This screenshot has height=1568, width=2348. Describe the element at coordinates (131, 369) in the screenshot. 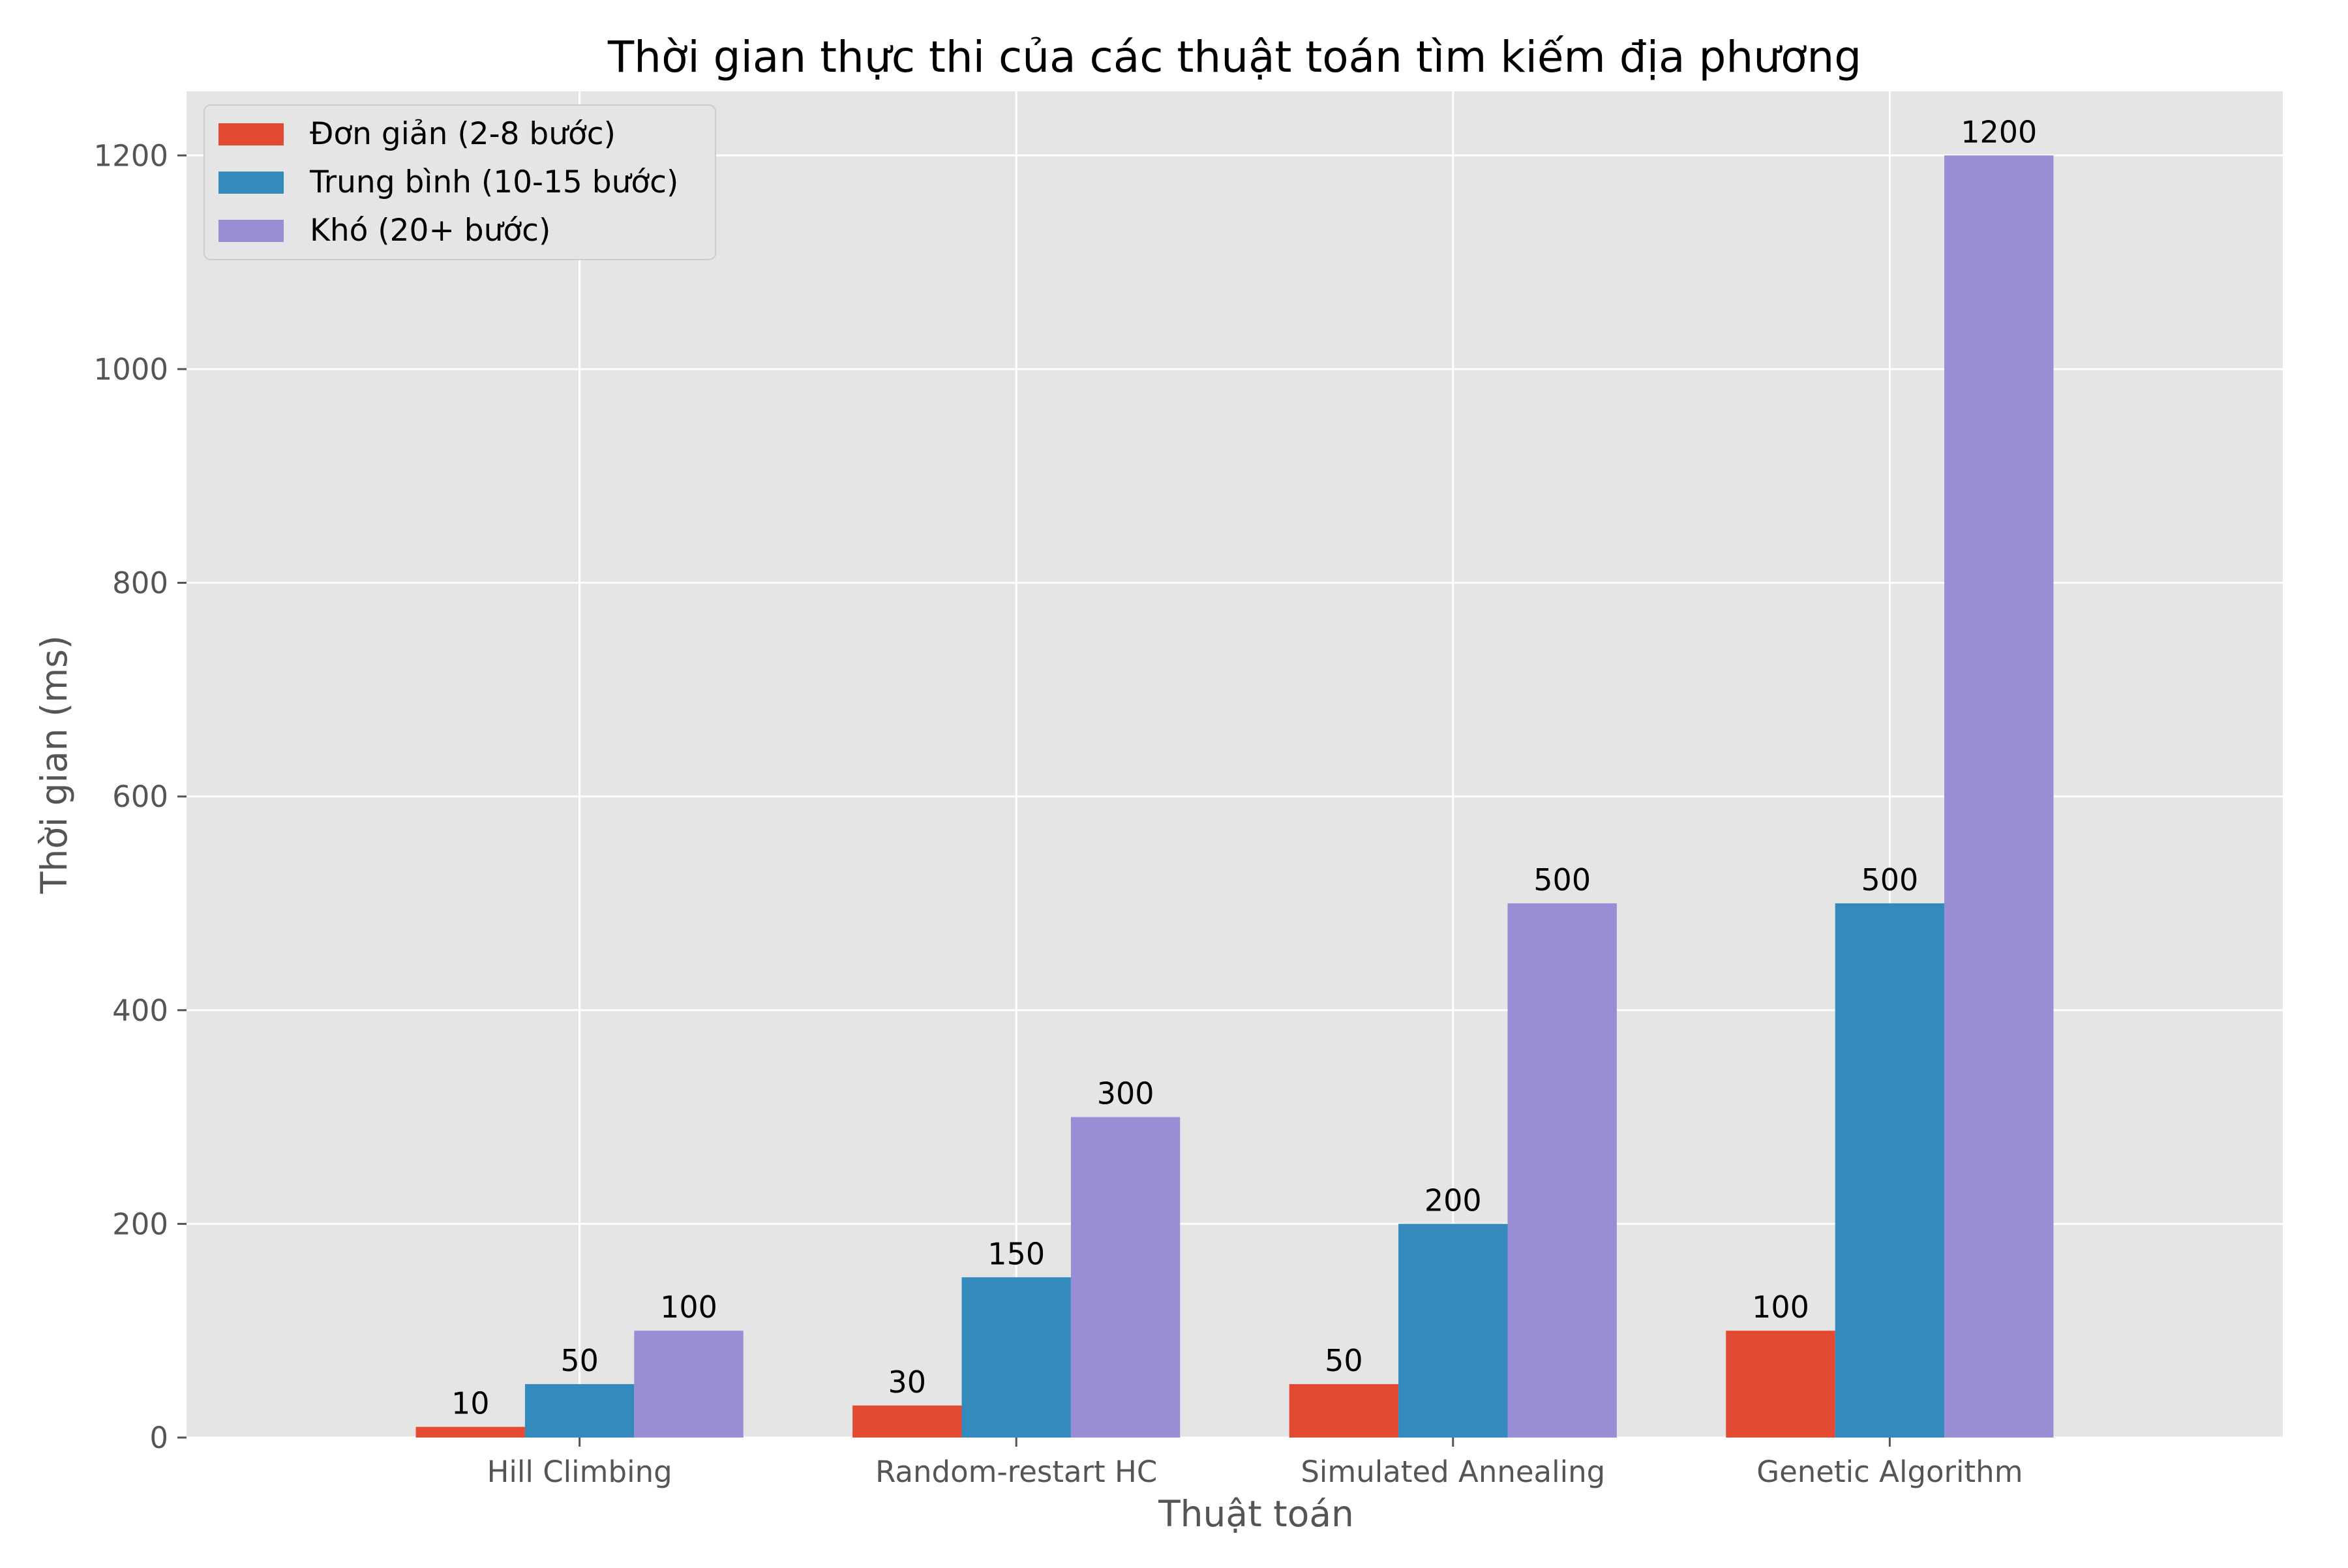

I see `y-tick-label: 1000` at that location.